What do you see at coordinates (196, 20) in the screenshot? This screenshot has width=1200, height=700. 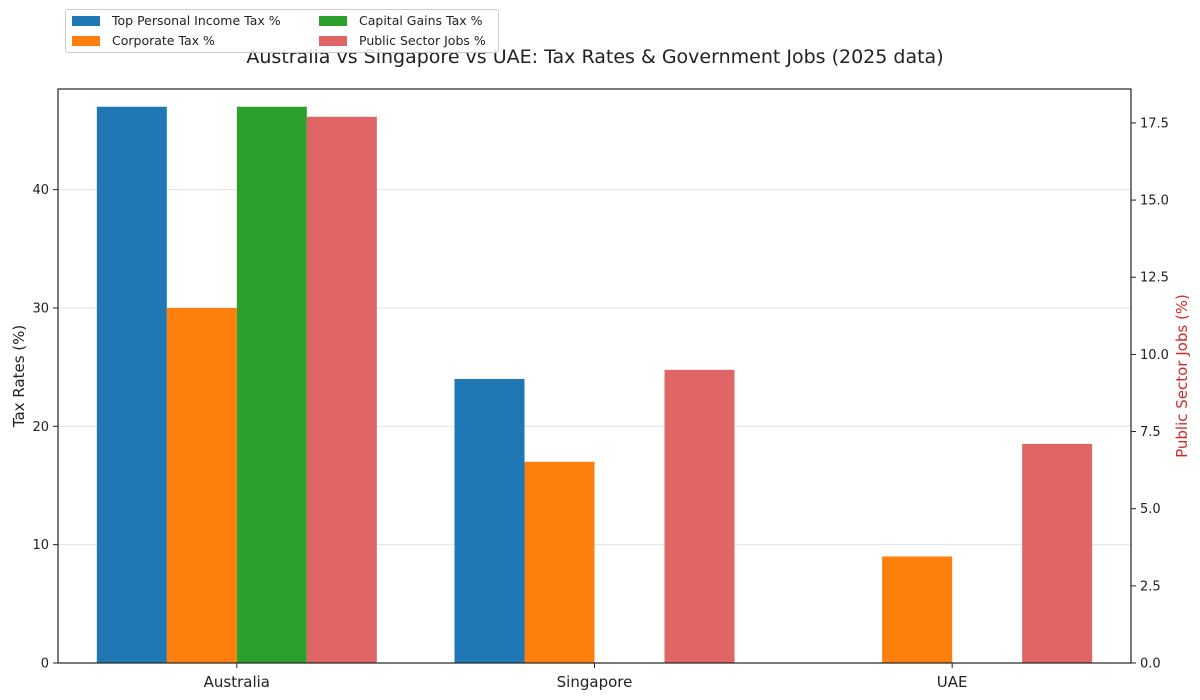 I see `legend-label: Top Personal Income Tax %` at bounding box center [196, 20].